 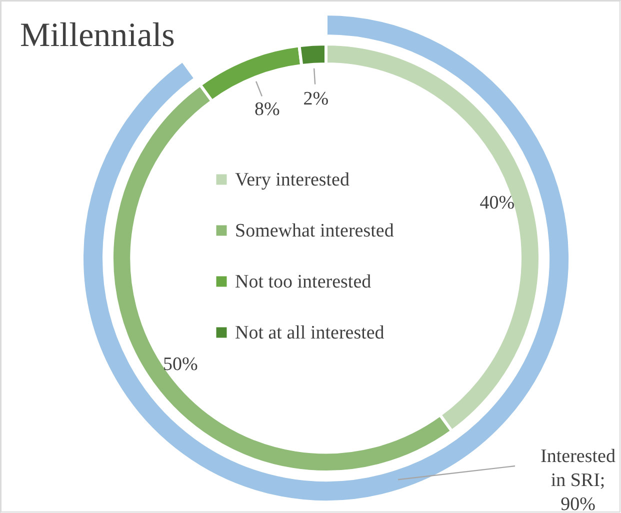 What do you see at coordinates (497, 203) in the screenshot?
I see `data-label: 40%` at bounding box center [497, 203].